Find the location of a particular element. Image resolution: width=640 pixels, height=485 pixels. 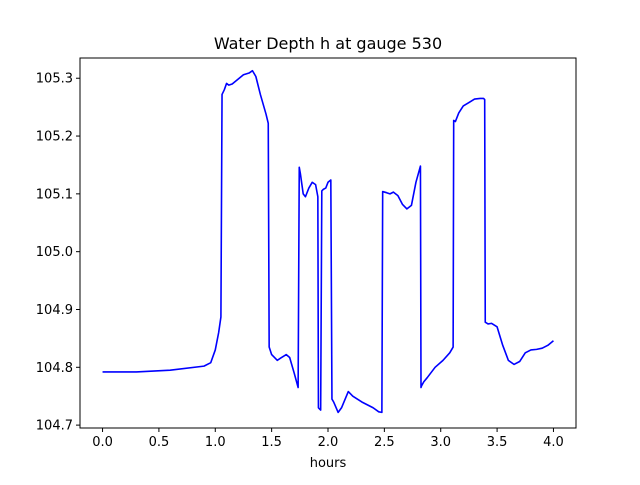

y-tick-label-1: 104.8 is located at coordinates (54, 368).